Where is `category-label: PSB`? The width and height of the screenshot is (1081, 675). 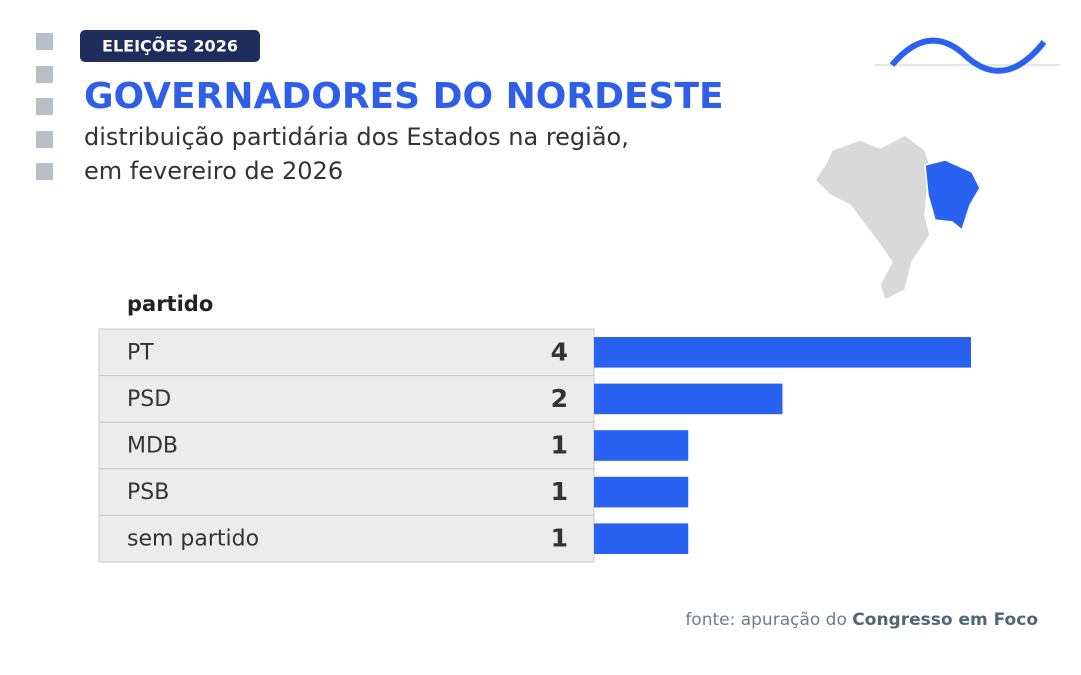 category-label: PSB is located at coordinates (148, 492).